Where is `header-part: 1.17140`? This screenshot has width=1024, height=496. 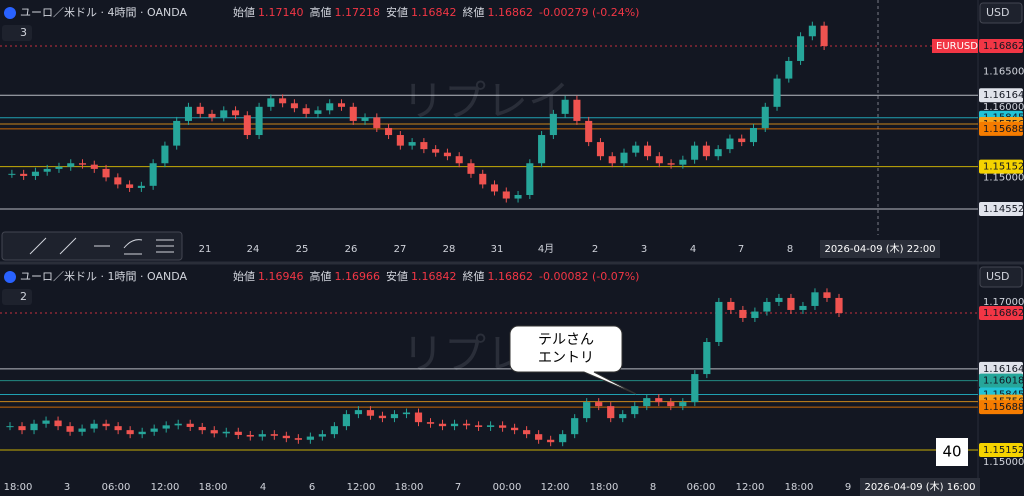 header-part: 1.17140 is located at coordinates (281, 12).